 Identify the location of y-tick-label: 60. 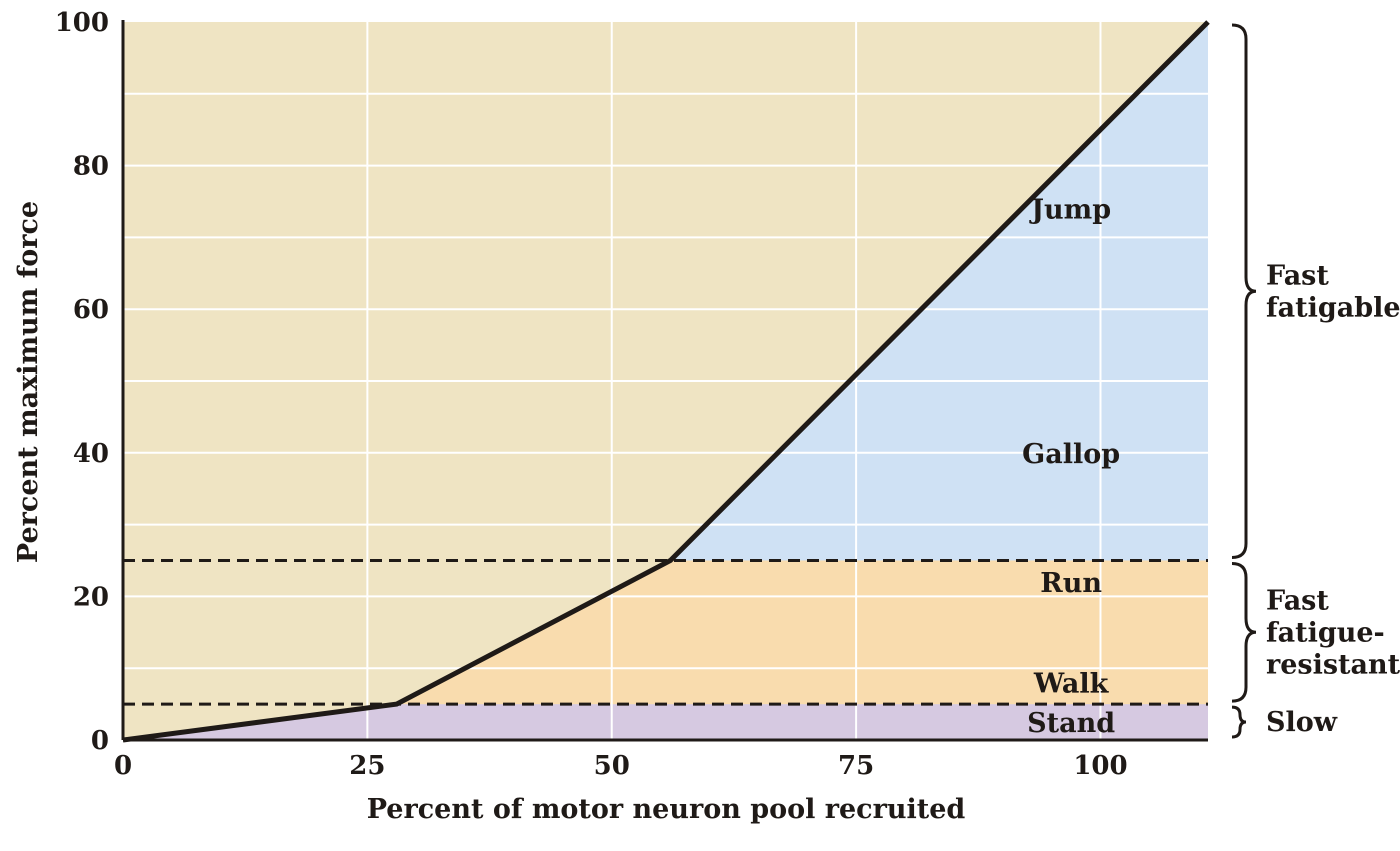
(91, 310).